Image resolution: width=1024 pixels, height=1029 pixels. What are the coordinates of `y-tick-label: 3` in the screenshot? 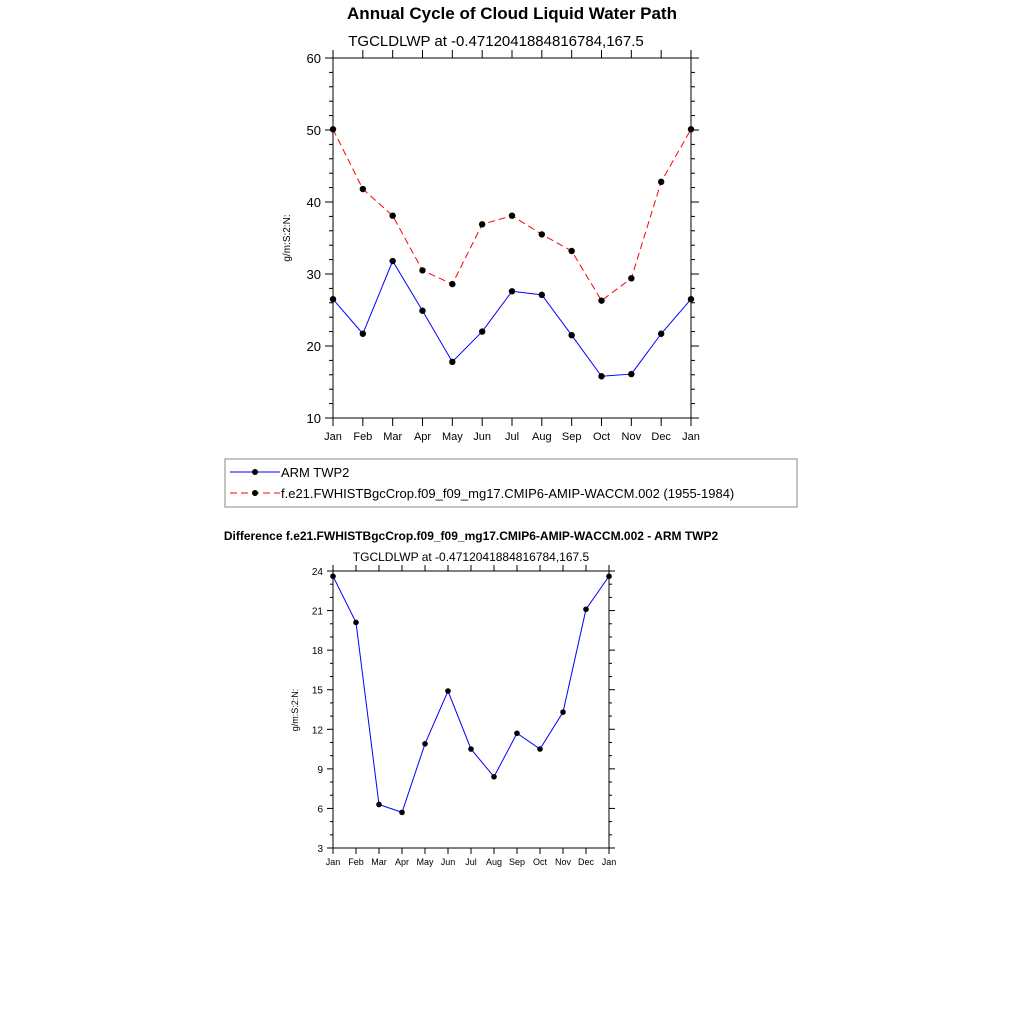 It's located at (320, 849).